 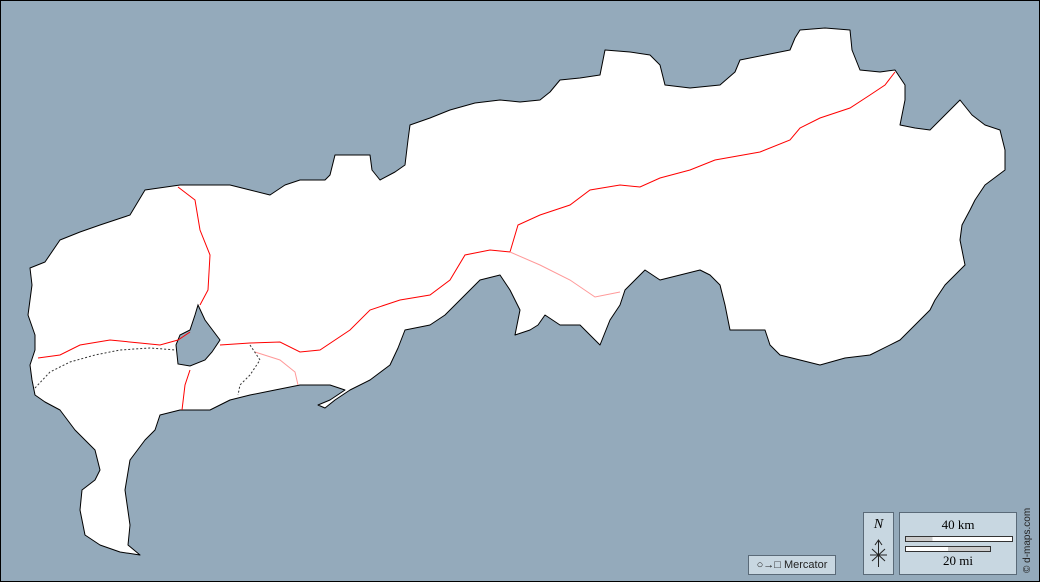 What do you see at coordinates (958, 543) in the screenshot?
I see `scale-bar: 40 km 20 mi` at bounding box center [958, 543].